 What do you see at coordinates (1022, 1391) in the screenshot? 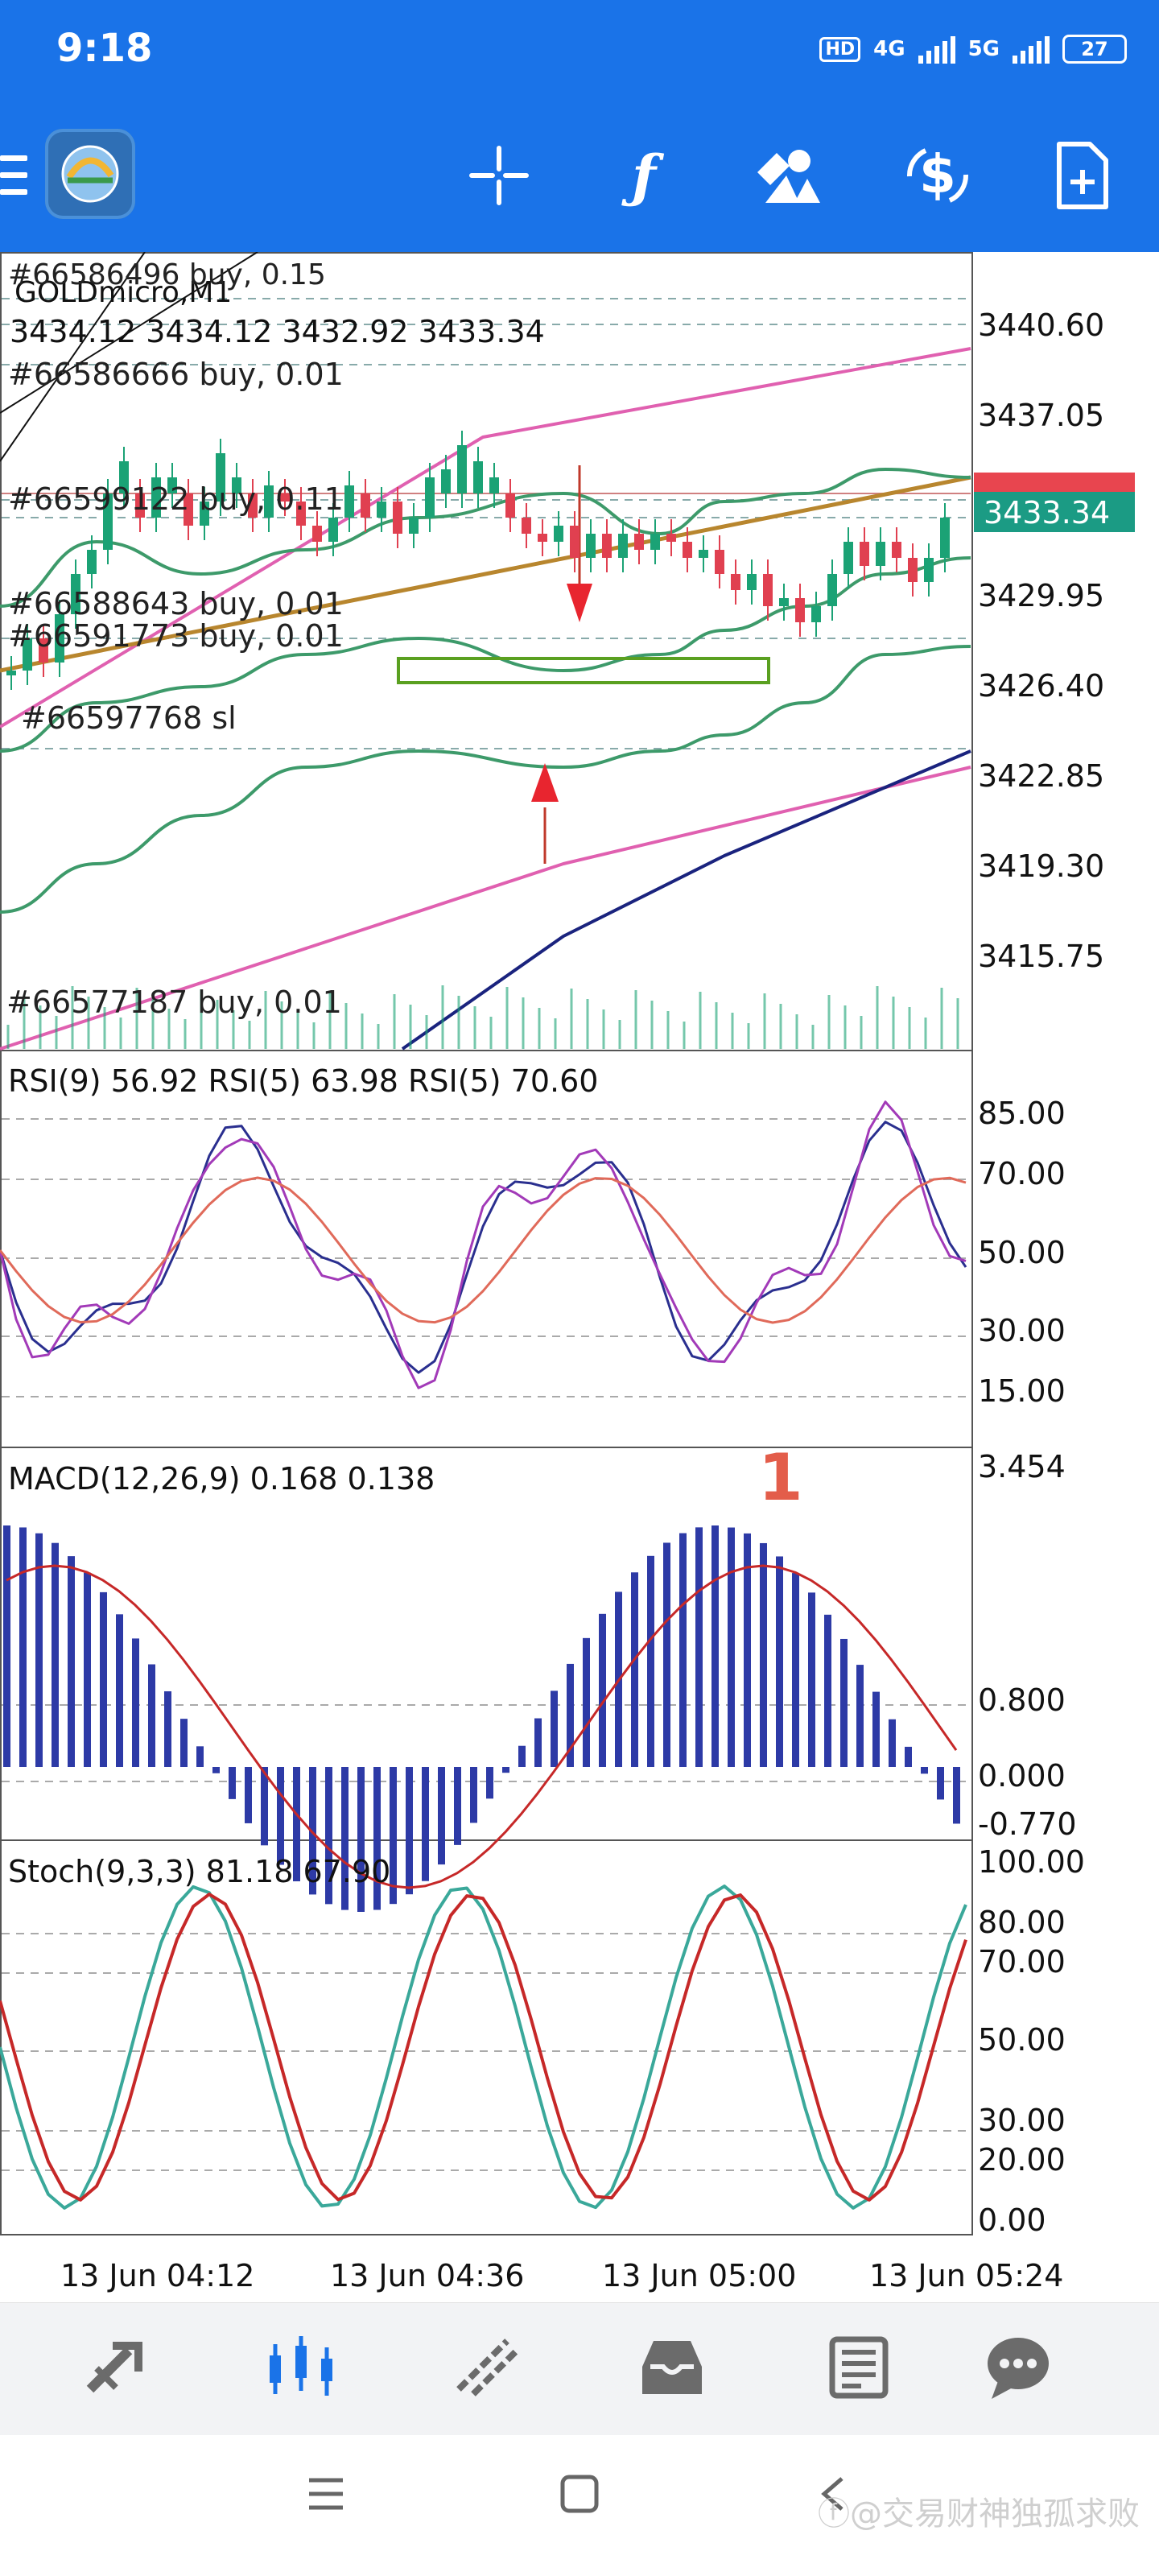
I see `rsi-level: 15.00` at bounding box center [1022, 1391].